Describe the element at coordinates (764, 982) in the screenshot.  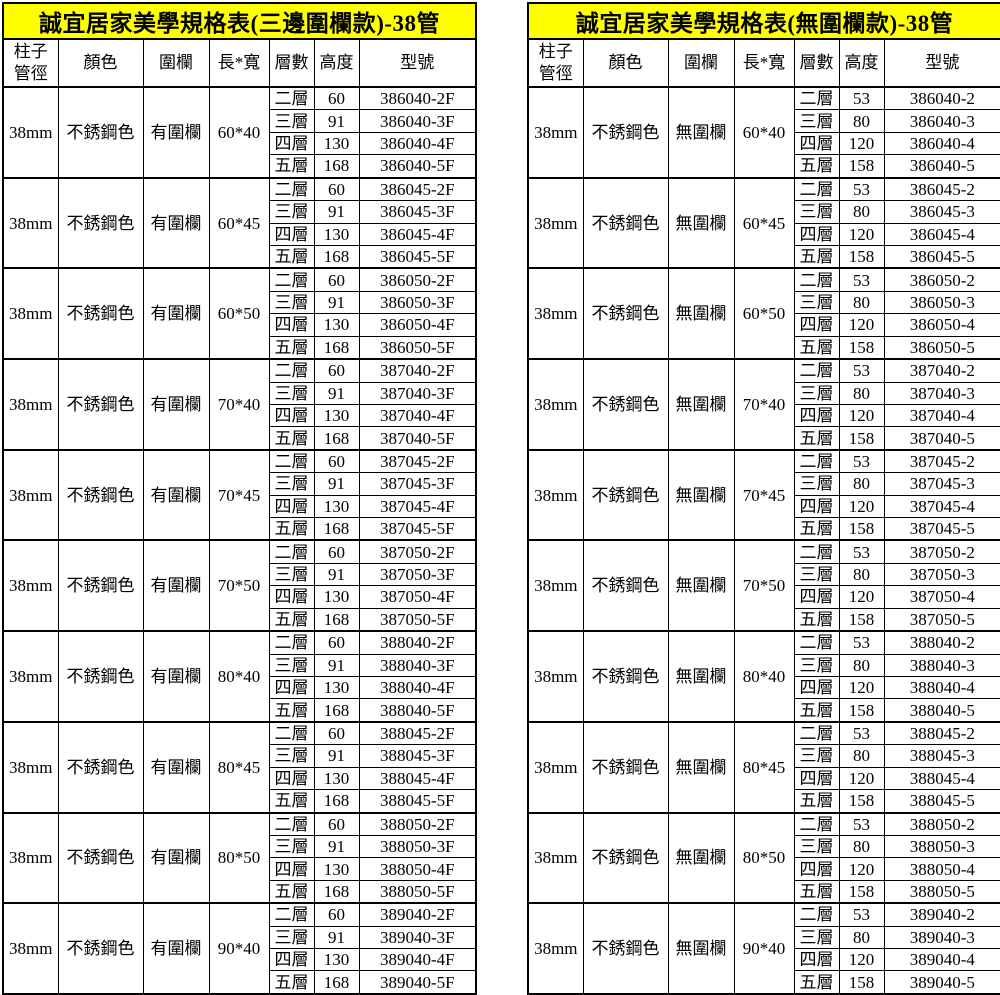
I see `spec-row: 五層 158 389040-5` at that location.